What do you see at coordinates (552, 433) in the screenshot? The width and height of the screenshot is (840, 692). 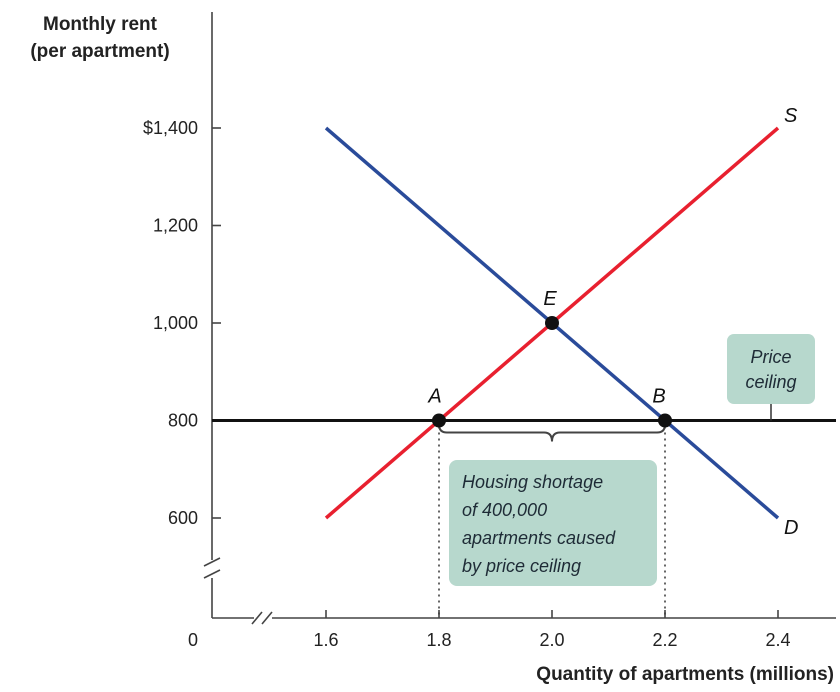 I see `shortage-brace` at bounding box center [552, 433].